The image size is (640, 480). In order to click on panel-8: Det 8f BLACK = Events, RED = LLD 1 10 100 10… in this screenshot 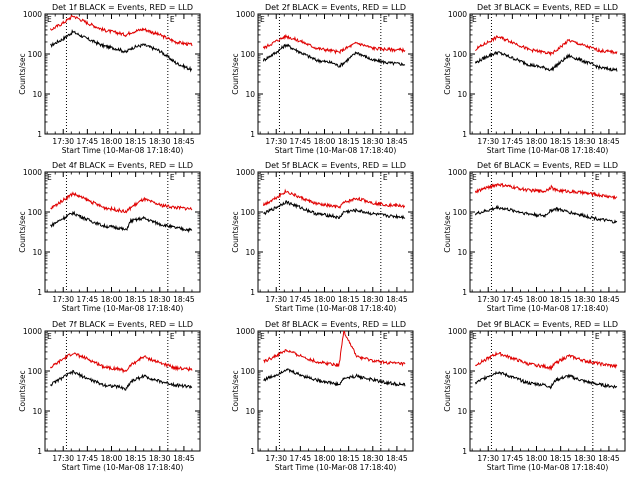, I will do `click(322, 396)`.